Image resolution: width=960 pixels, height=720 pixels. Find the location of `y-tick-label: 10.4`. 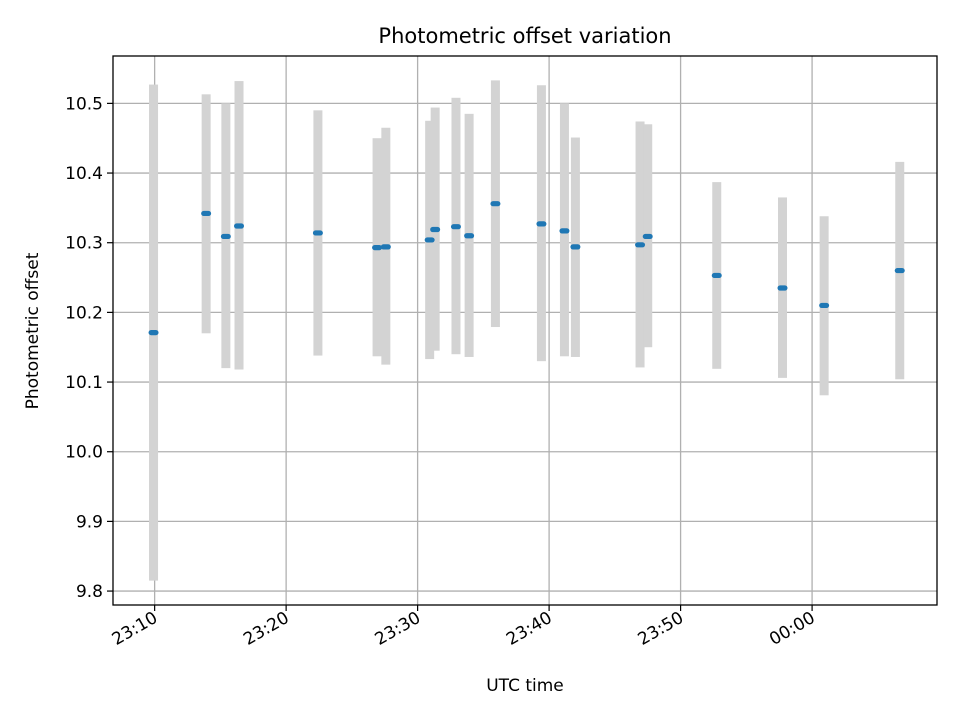

y-tick-label: 10.4 is located at coordinates (84, 174).